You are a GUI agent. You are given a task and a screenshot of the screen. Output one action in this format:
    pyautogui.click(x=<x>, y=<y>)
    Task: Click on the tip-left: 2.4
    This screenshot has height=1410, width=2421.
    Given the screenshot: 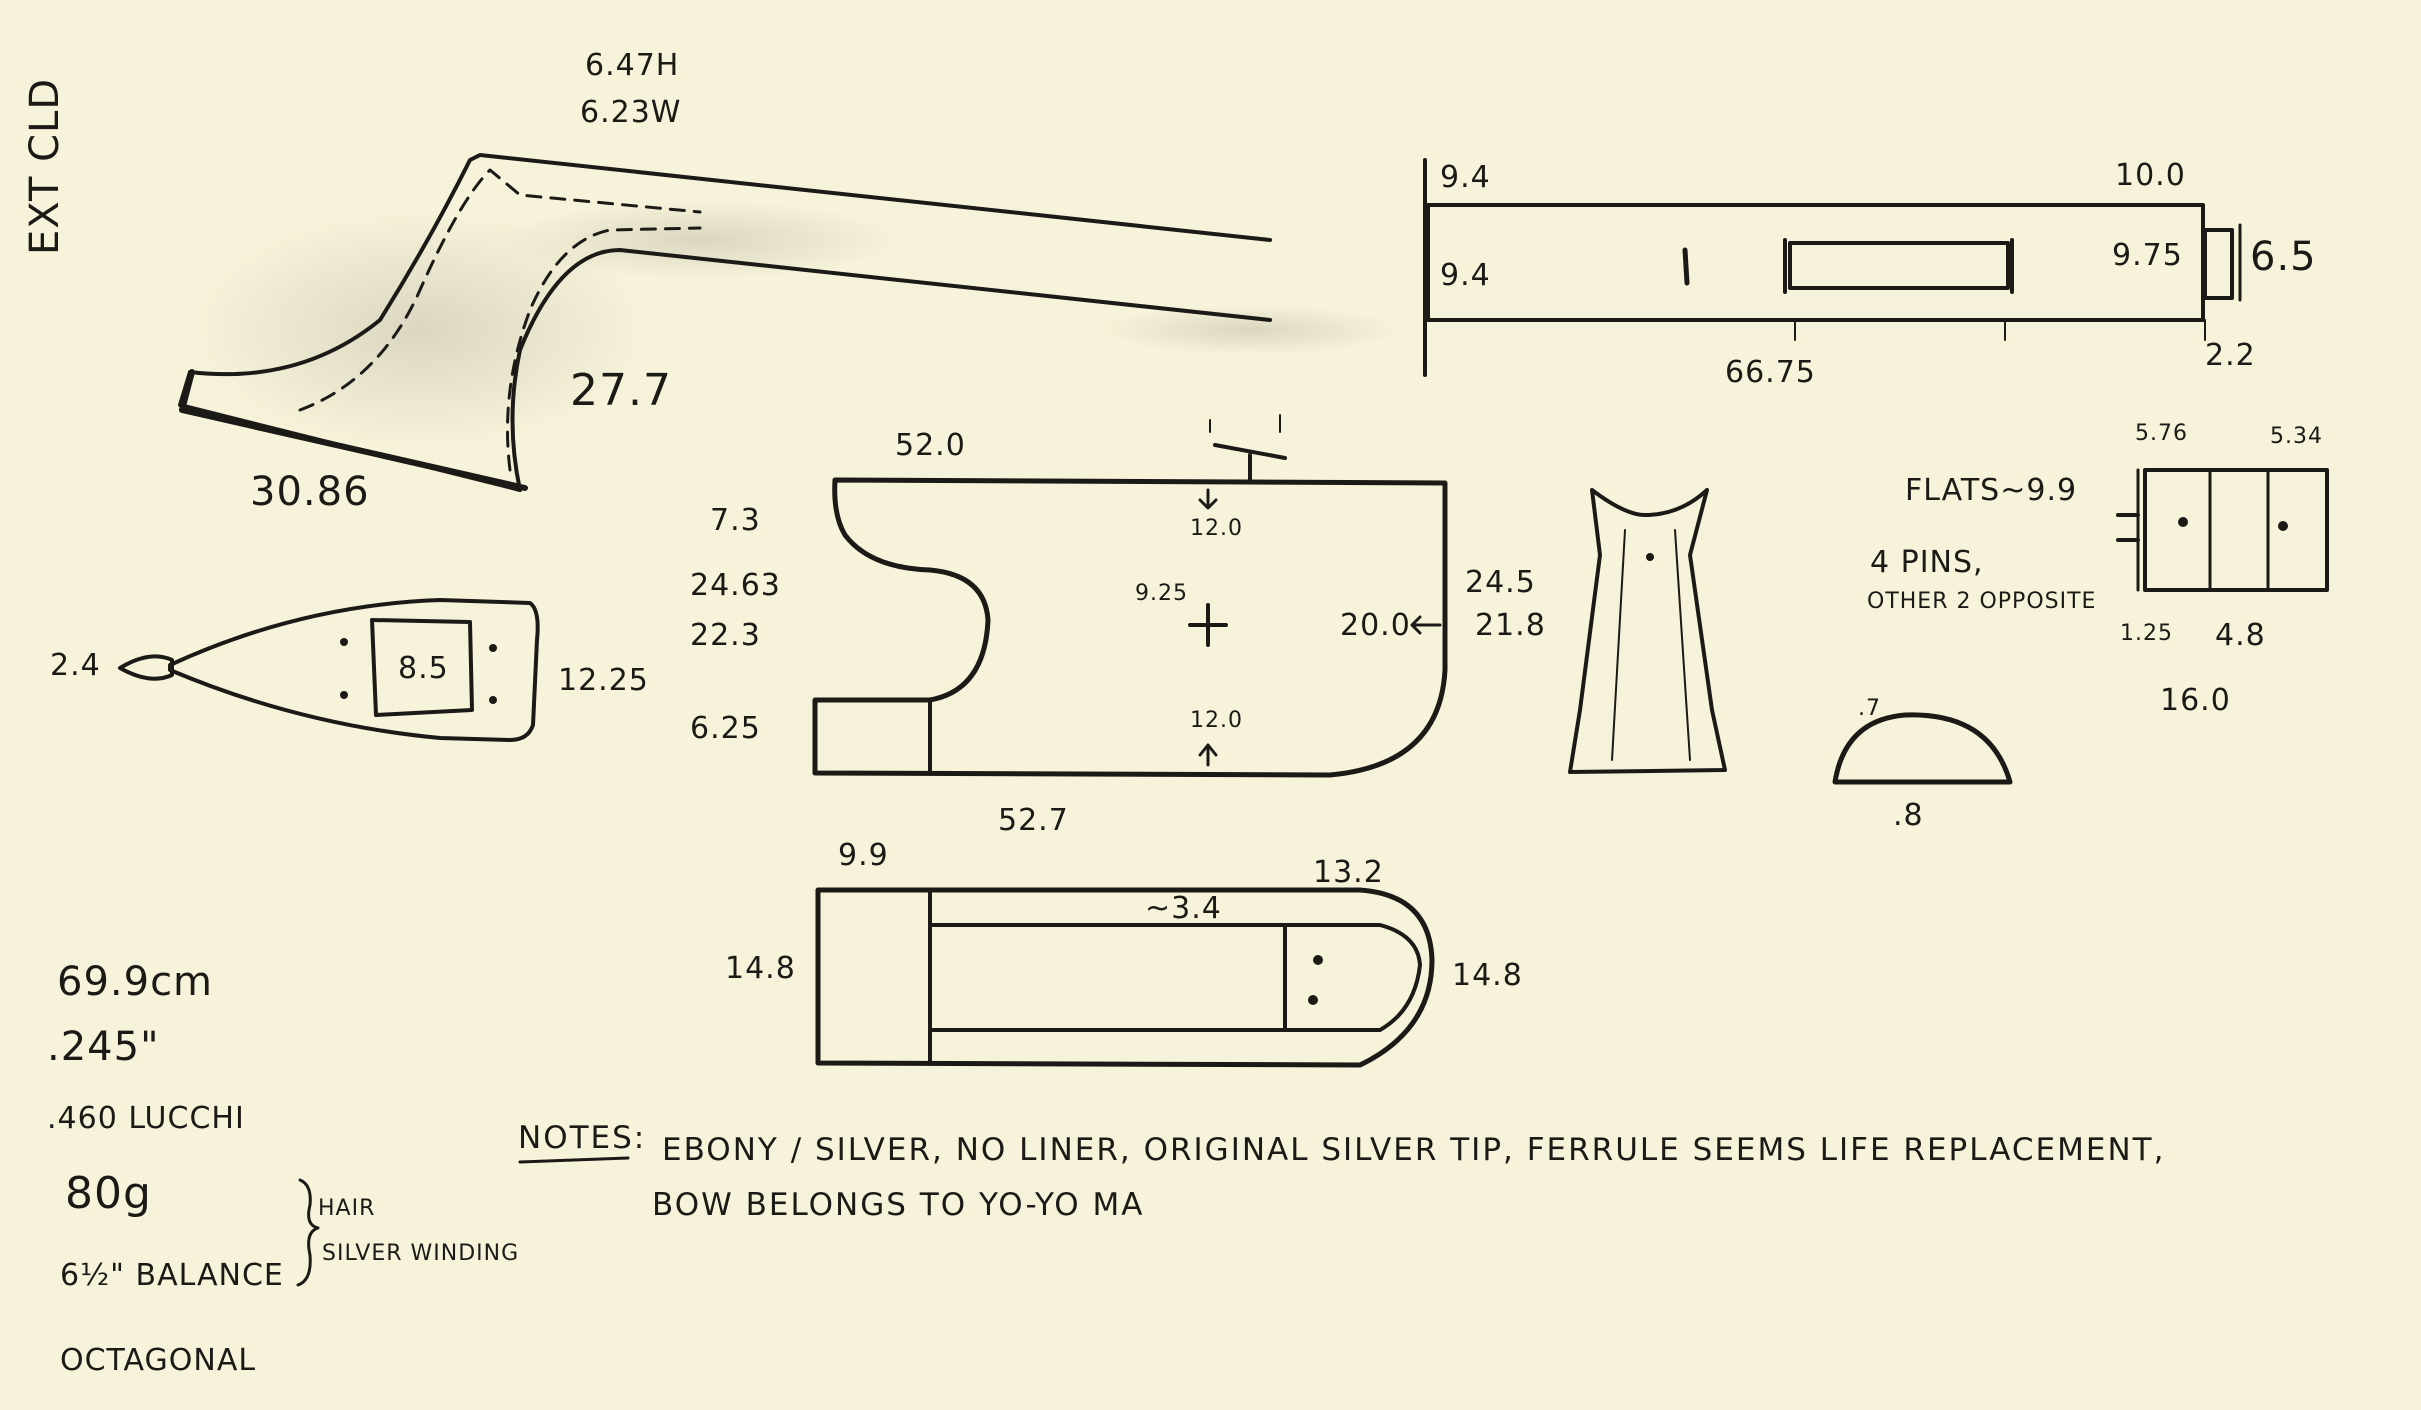 What is the action you would take?
    pyautogui.click(x=75, y=665)
    